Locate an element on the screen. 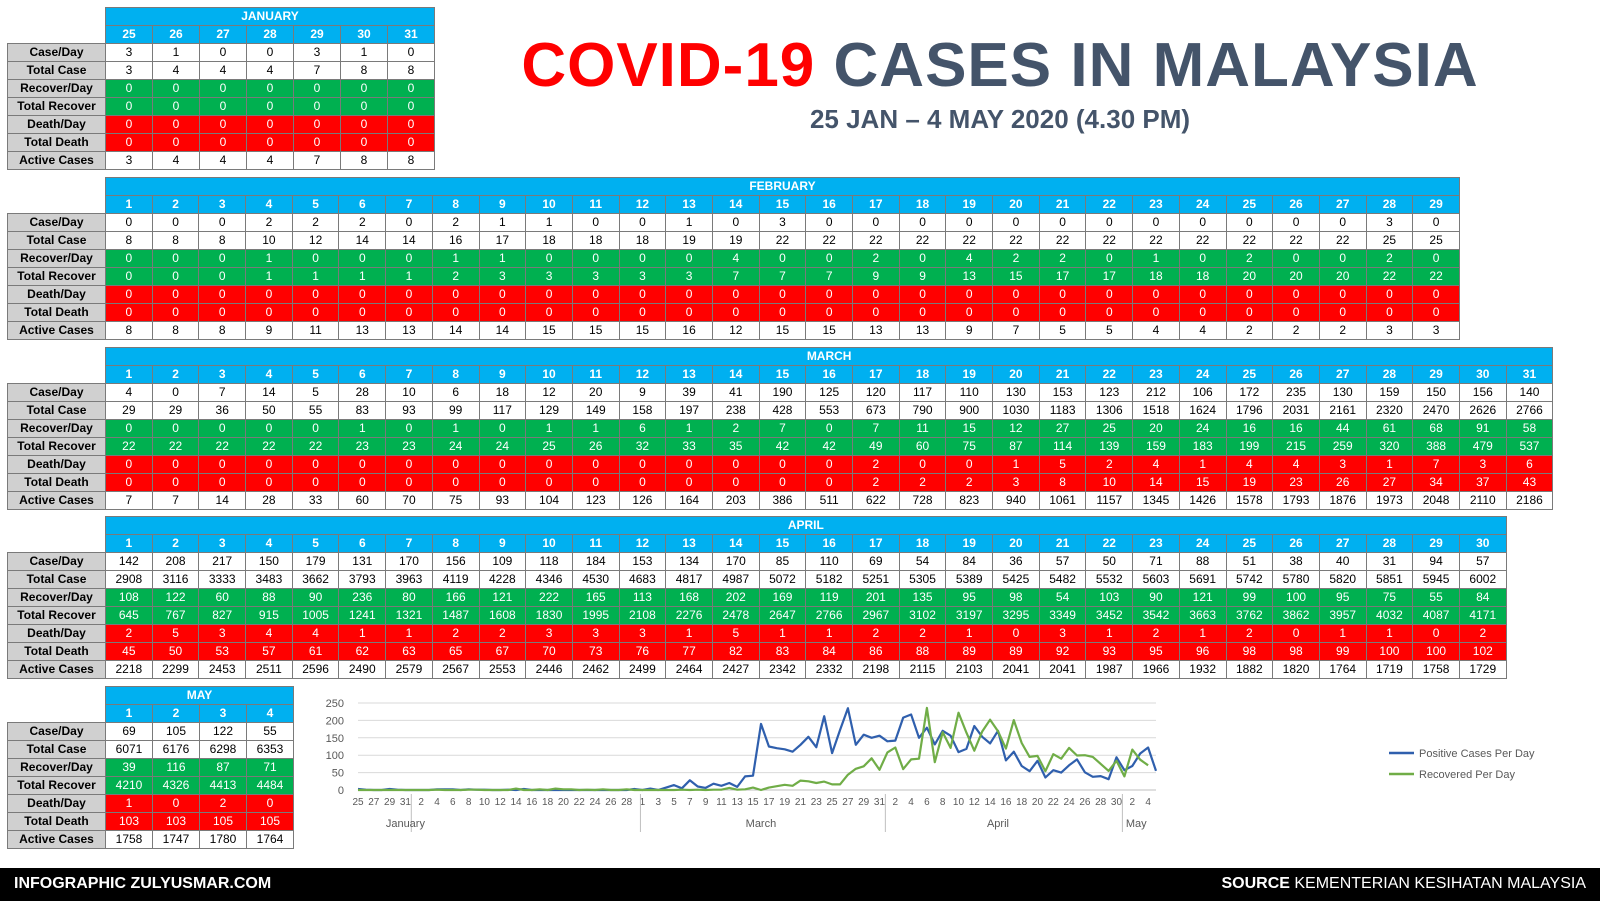 The height and width of the screenshot is (901, 1600). x-tick-label: 7 is located at coordinates (690, 802).